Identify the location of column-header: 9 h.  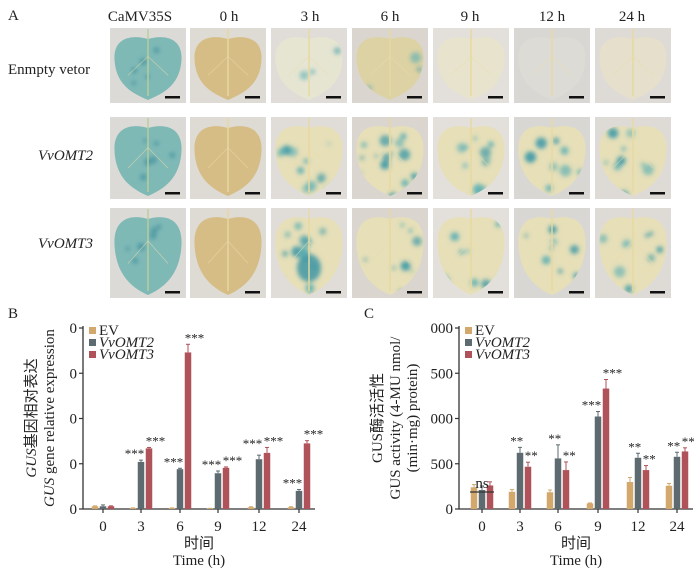
(470, 17).